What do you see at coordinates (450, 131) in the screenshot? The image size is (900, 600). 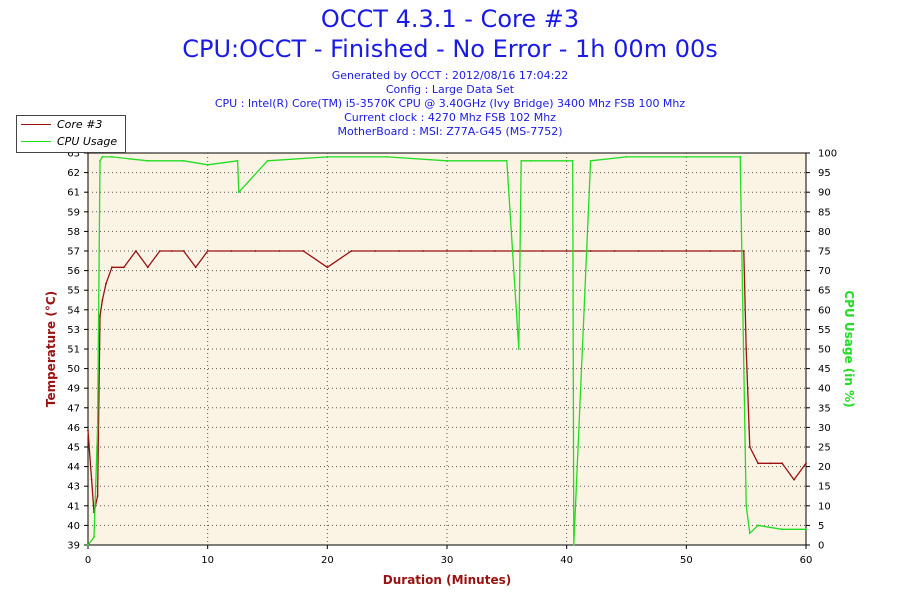 I see `info-motherboard: MotherBoard : MSI: Z77A-G45 (MS-7752)` at bounding box center [450, 131].